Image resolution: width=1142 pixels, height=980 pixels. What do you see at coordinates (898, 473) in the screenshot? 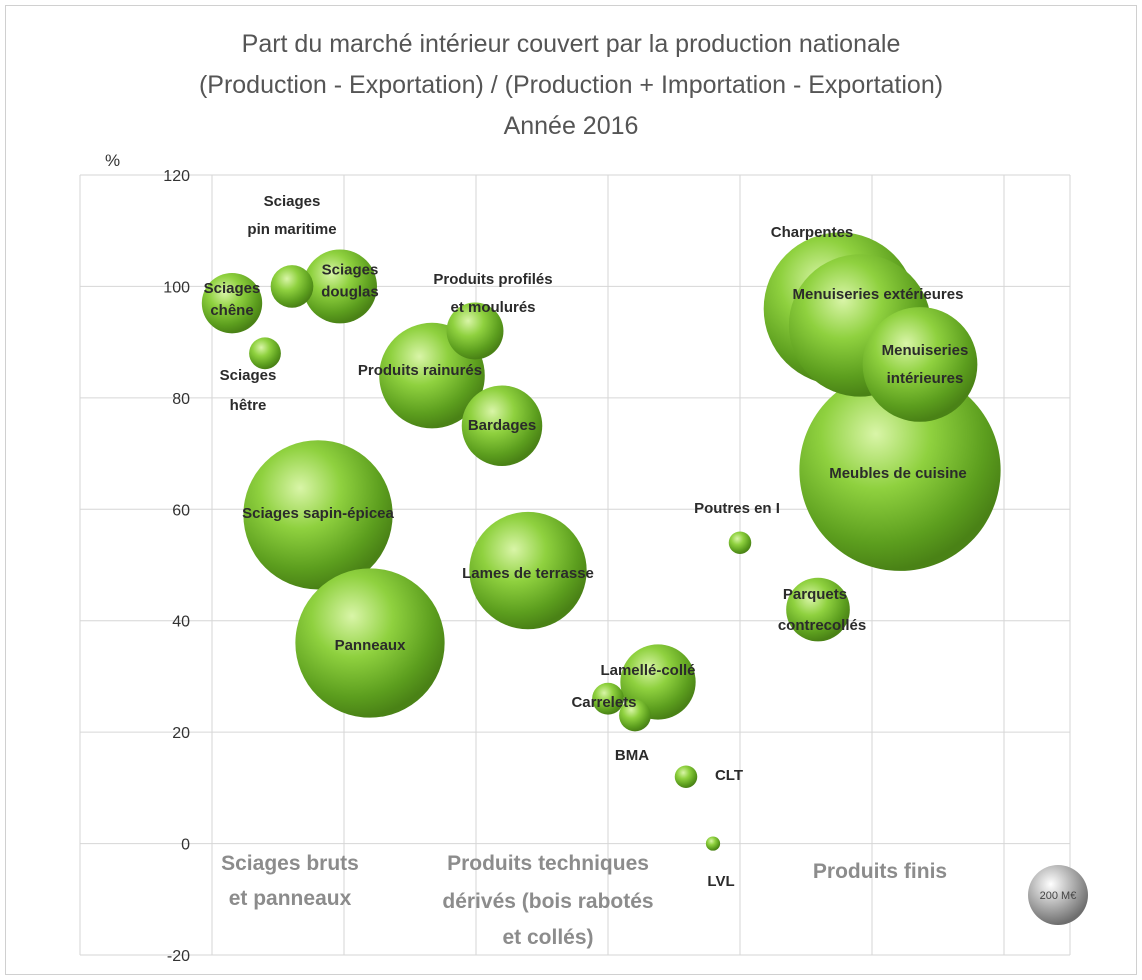
I see `bubble-label: Meubles de cuisine` at bounding box center [898, 473].